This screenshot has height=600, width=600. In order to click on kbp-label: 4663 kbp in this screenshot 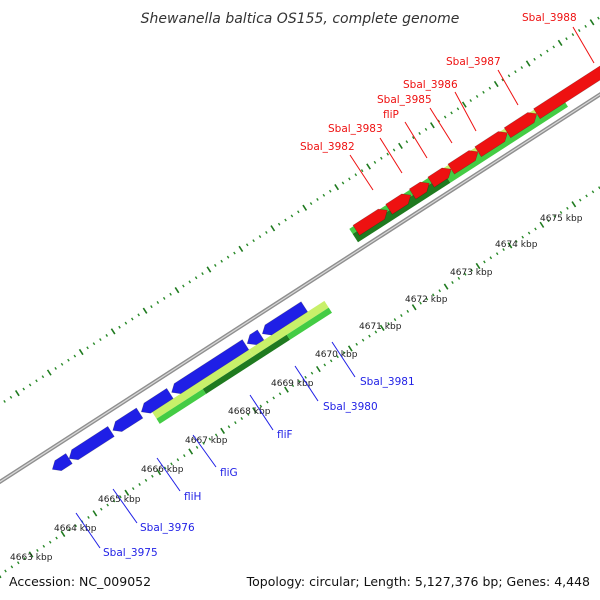, I will do `click(31, 558)`.